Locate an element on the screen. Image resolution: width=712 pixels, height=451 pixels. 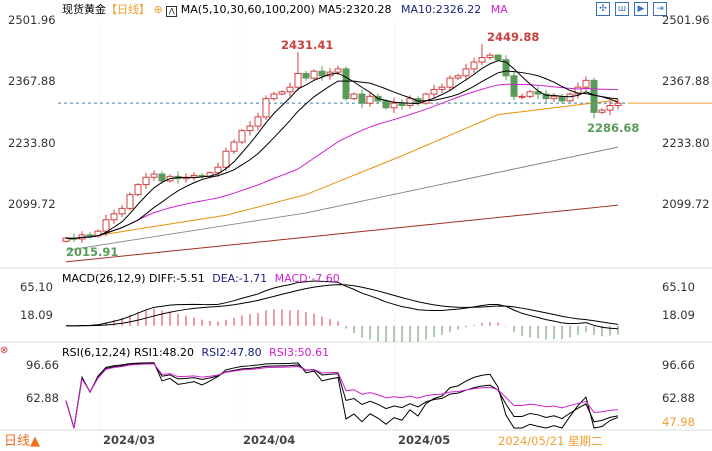
panel-settings-icon: ⊗ is located at coordinates (4, 350).